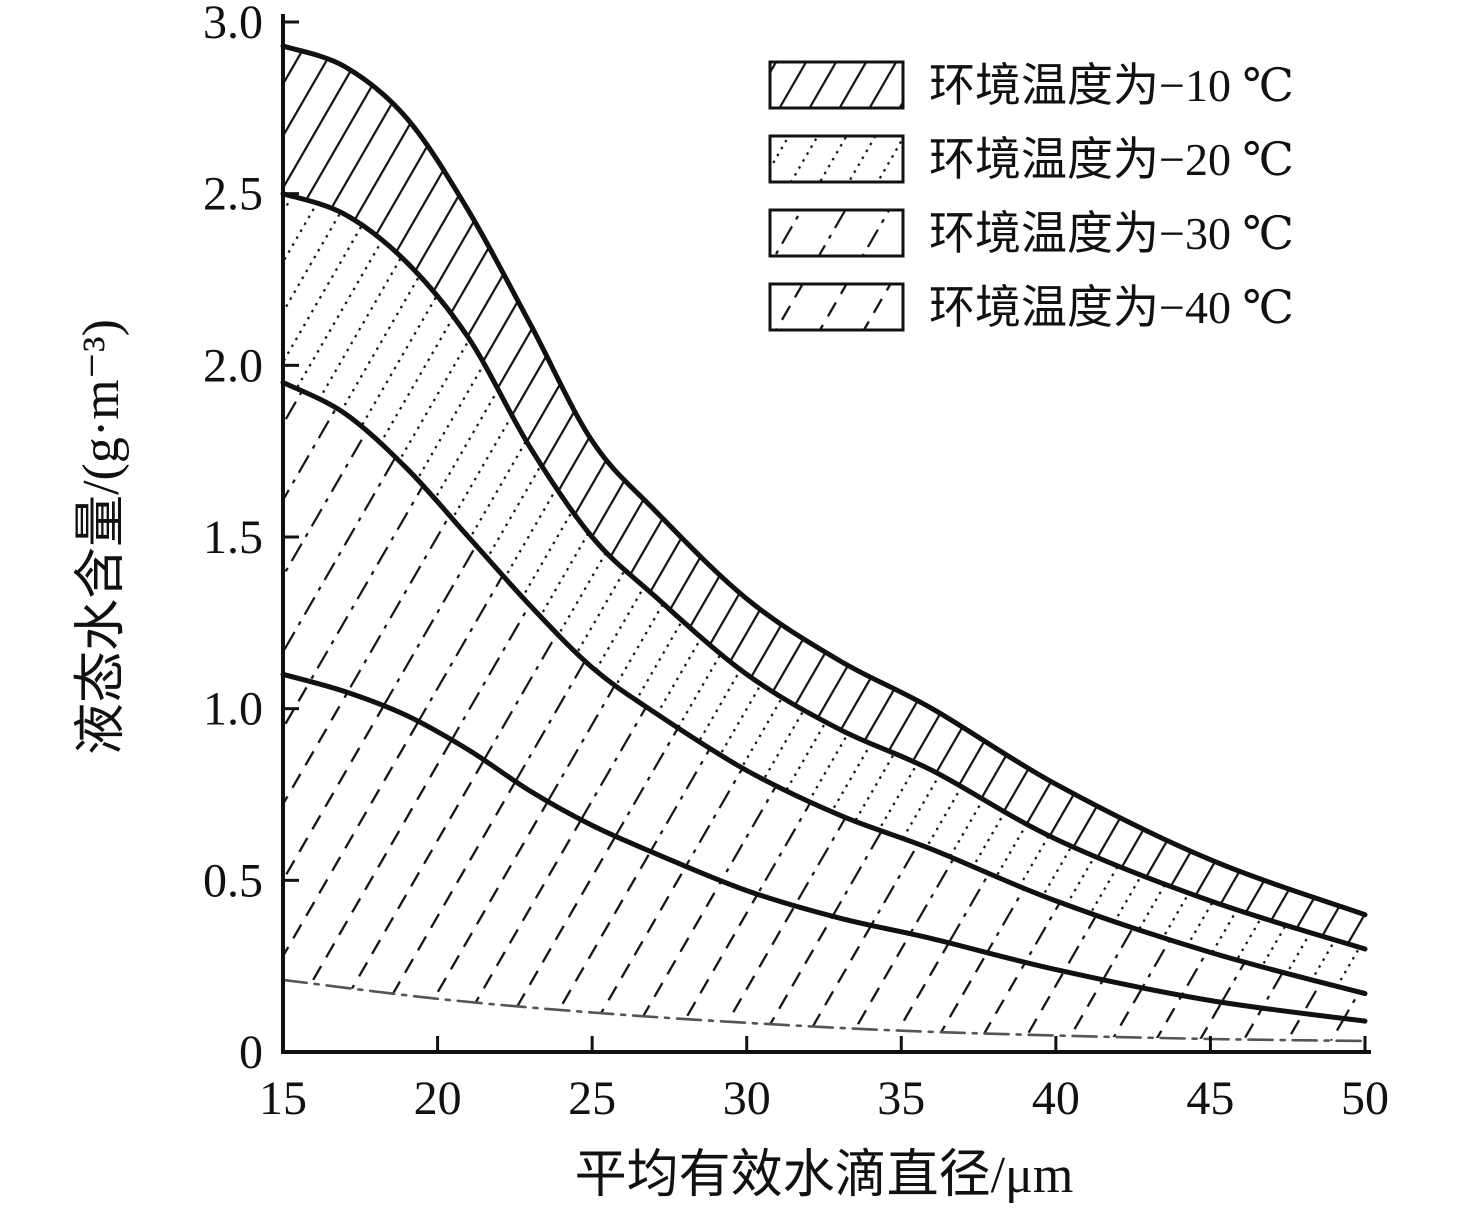 The width and height of the screenshot is (1476, 1216). Describe the element at coordinates (1056, 1098) in the screenshot. I see `x-tick-label: 40` at that location.